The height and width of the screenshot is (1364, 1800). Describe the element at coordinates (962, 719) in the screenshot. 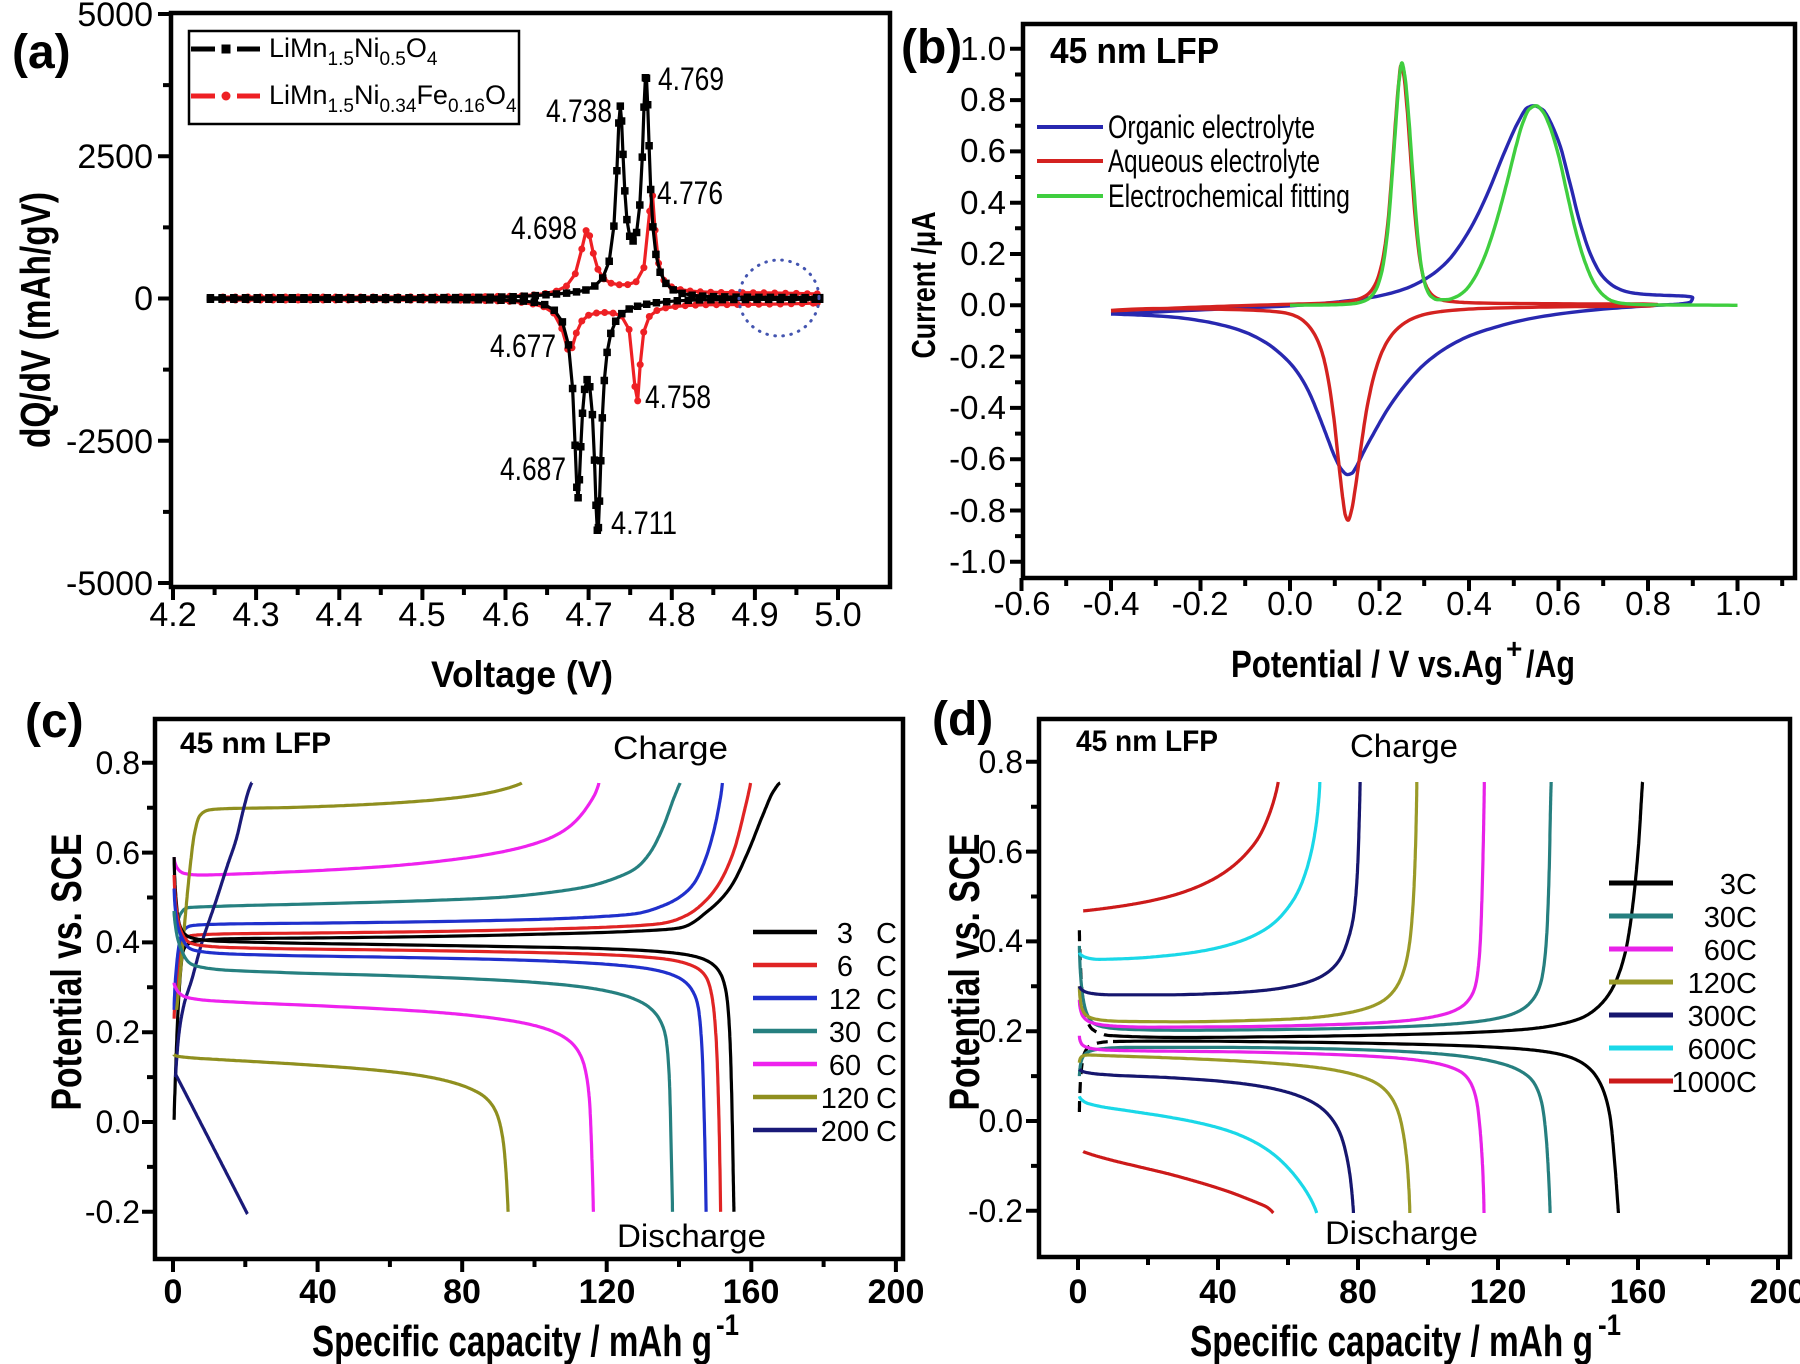

I see `svg-text: (d)` at that location.